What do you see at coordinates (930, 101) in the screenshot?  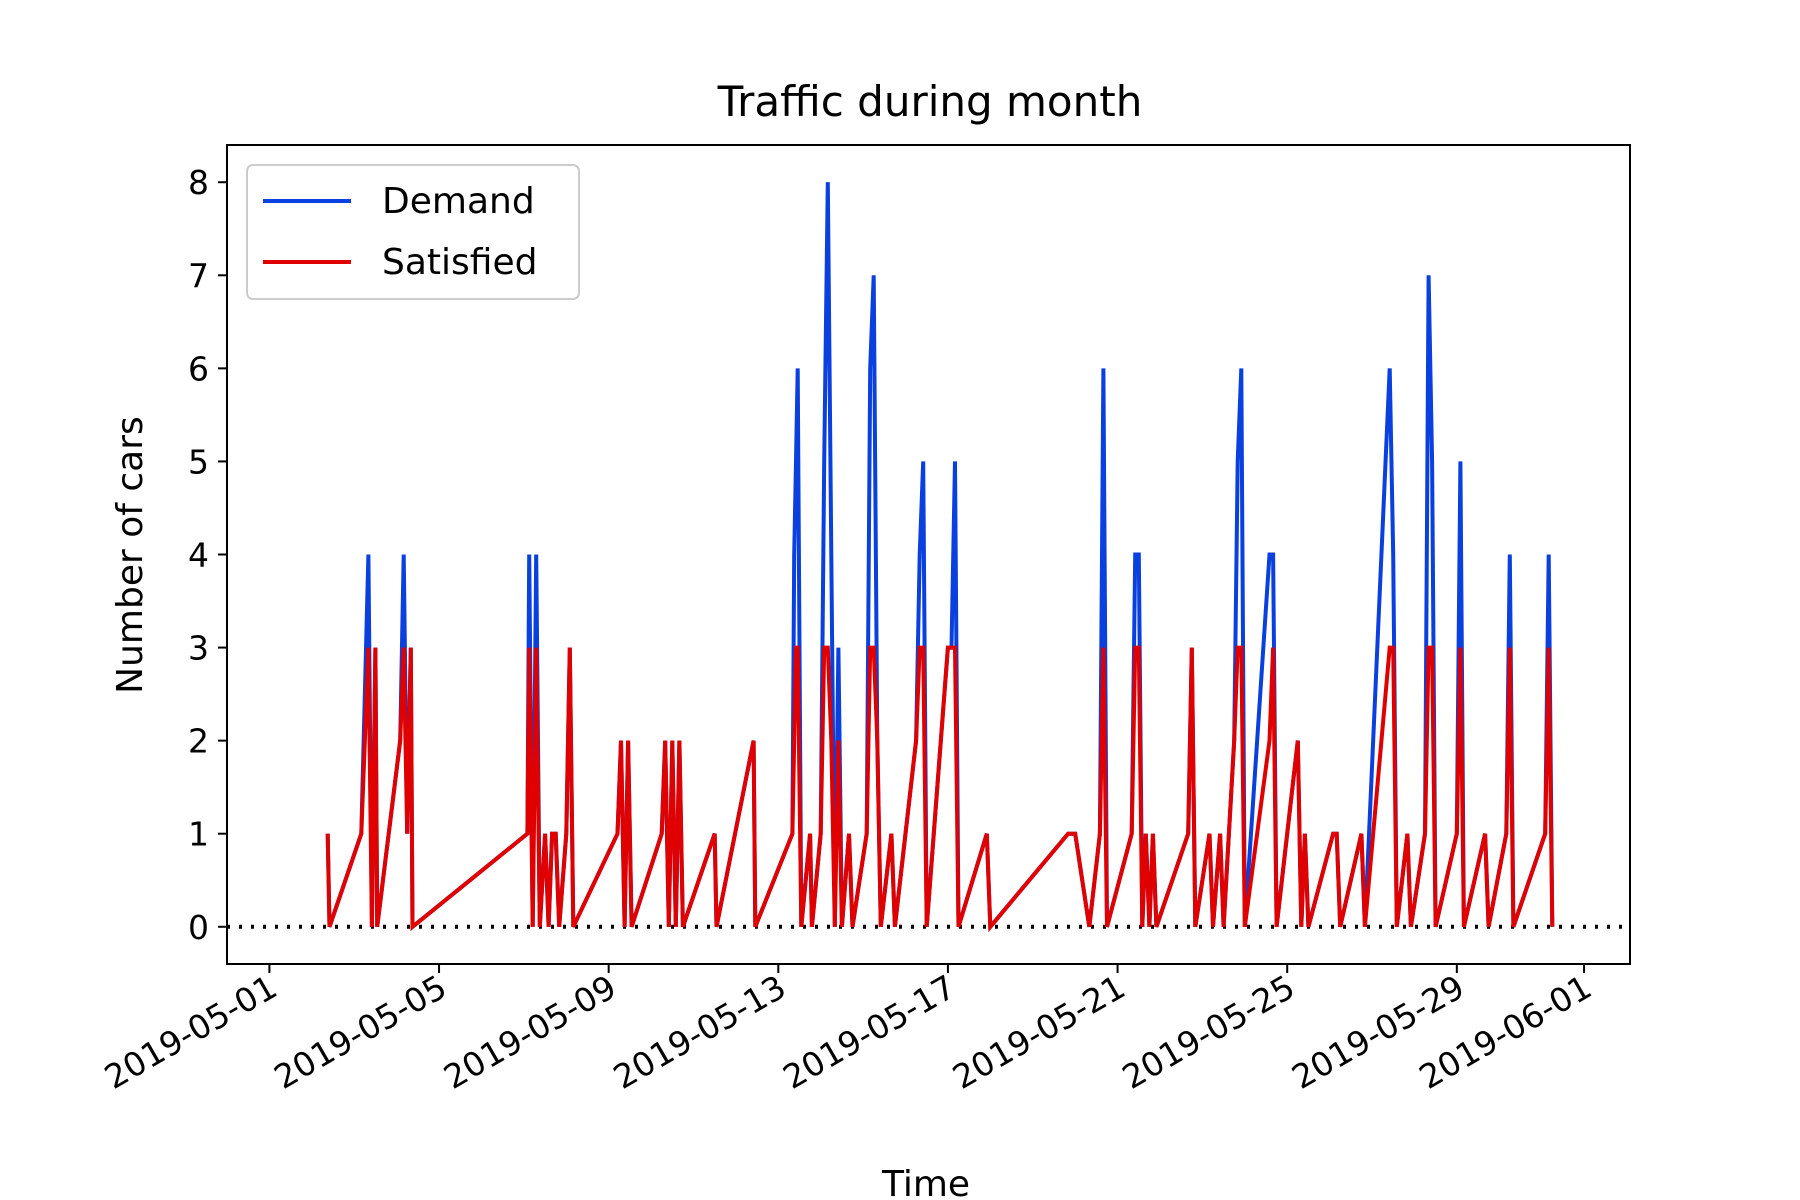 I see `chart-title: Traffic during month` at bounding box center [930, 101].